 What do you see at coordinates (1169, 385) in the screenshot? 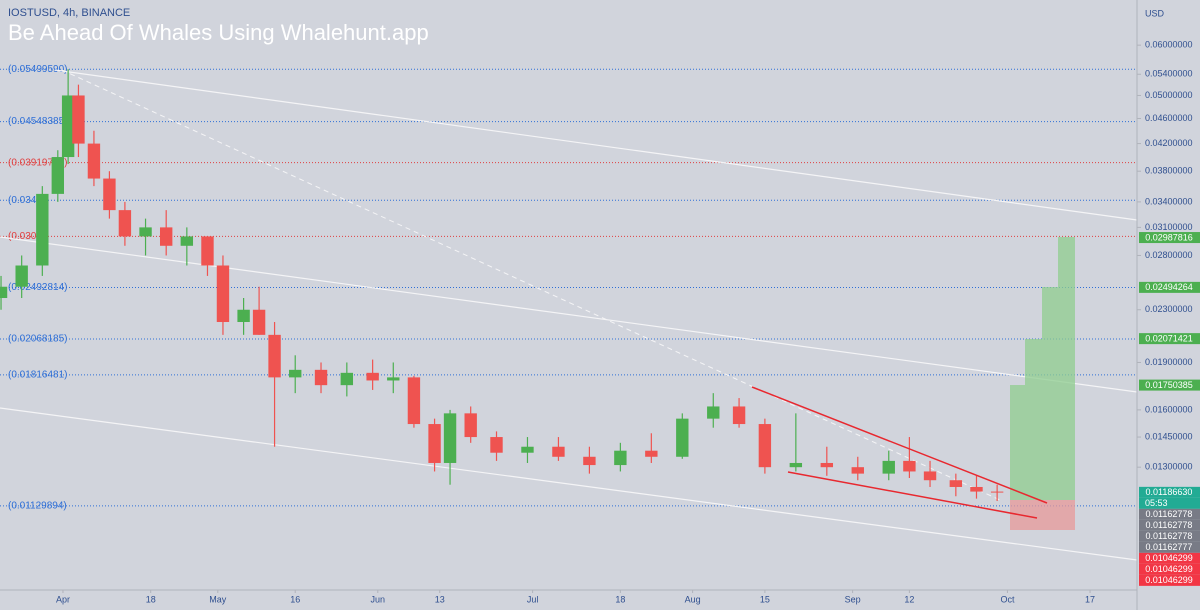
I see `price-label: 0.01750385` at bounding box center [1169, 385].